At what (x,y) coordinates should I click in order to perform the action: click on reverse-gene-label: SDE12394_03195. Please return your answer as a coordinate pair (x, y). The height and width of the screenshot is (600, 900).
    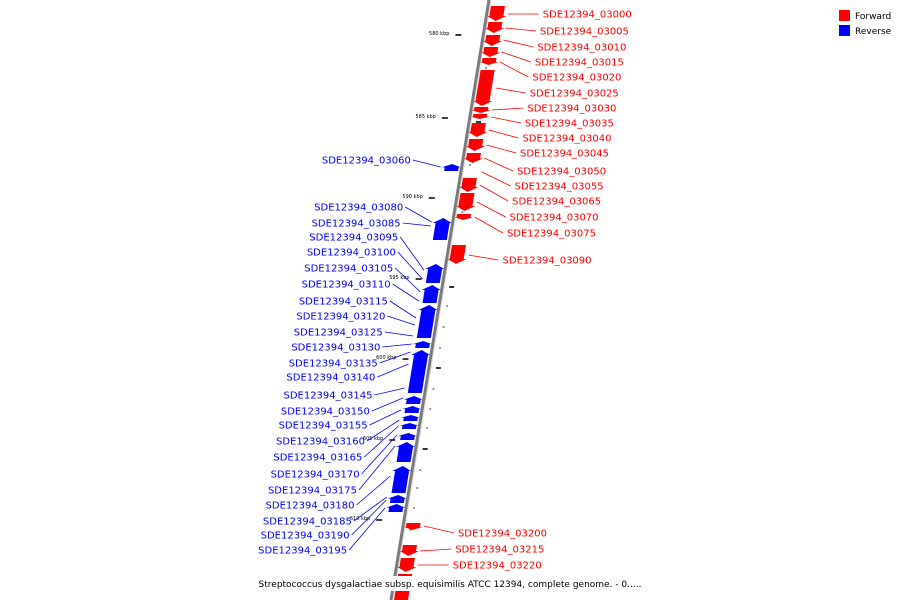
    Looking at the image, I should click on (302, 551).